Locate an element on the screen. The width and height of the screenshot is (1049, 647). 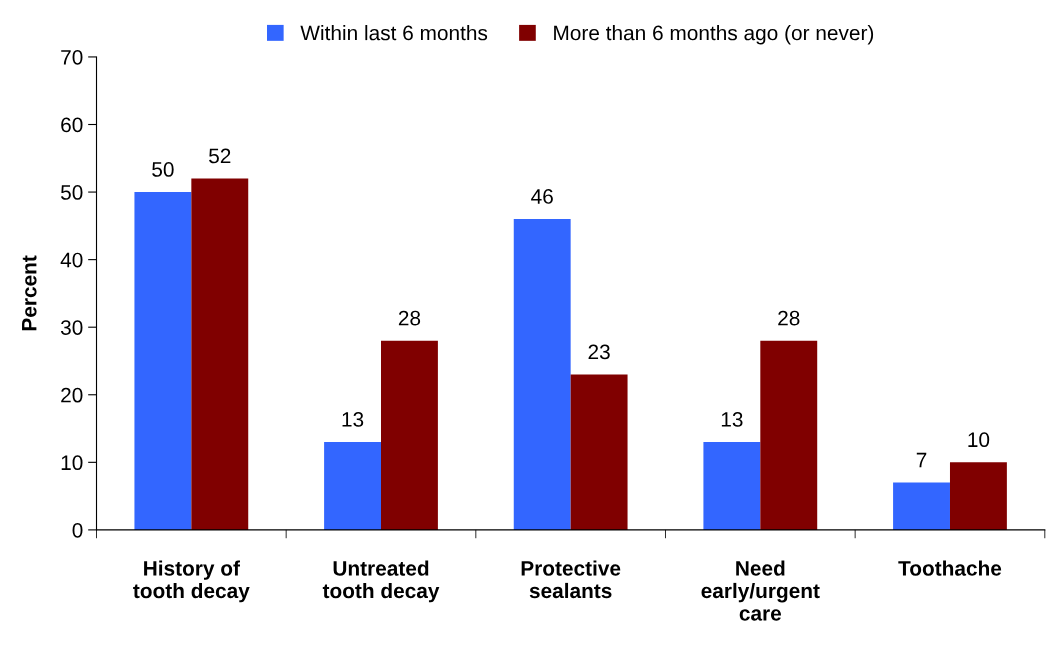
x-tick-label: Need early/urgent care is located at coordinates (760, 590).